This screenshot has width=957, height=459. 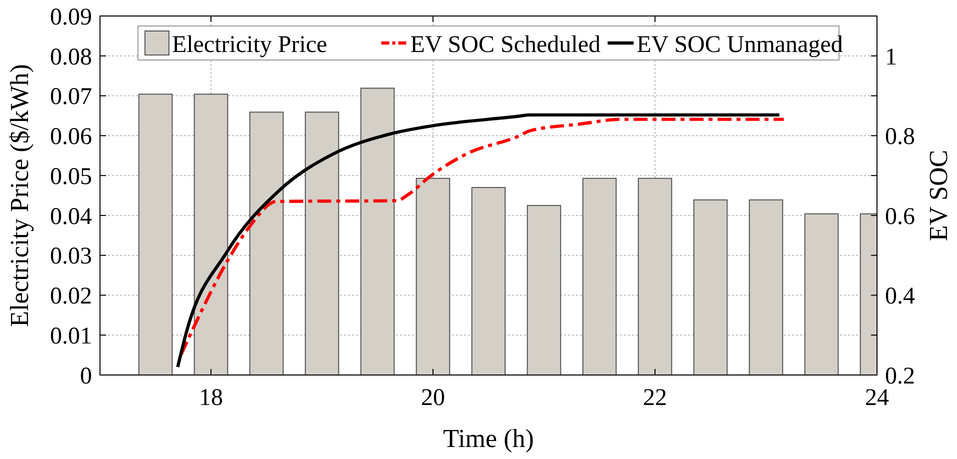 What do you see at coordinates (71, 17) in the screenshot?
I see `y-tick-label: 0.09` at bounding box center [71, 17].